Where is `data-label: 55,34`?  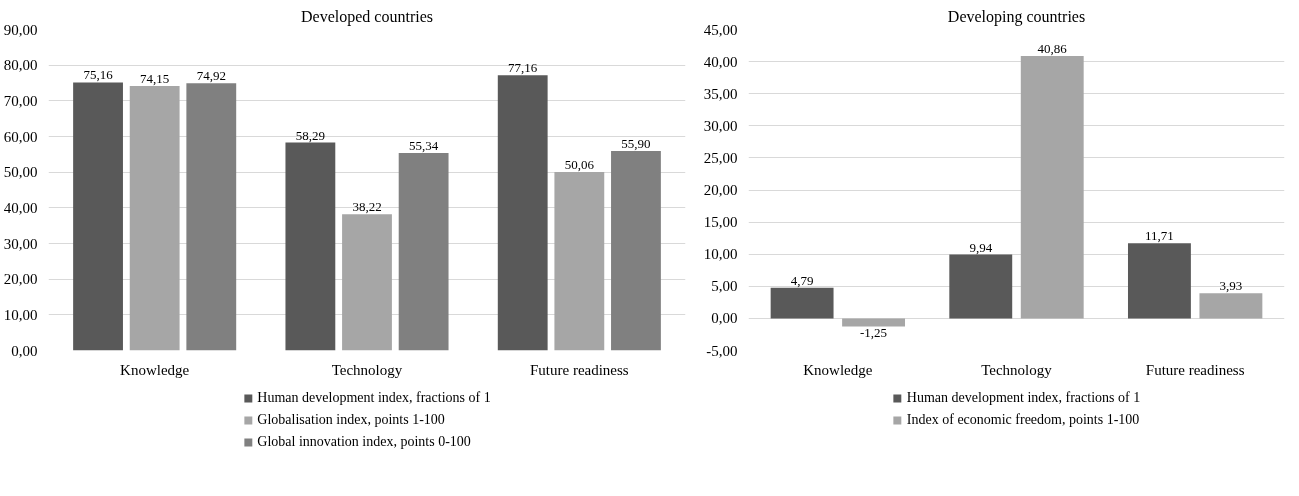 data-label: 55,34 is located at coordinates (424, 146).